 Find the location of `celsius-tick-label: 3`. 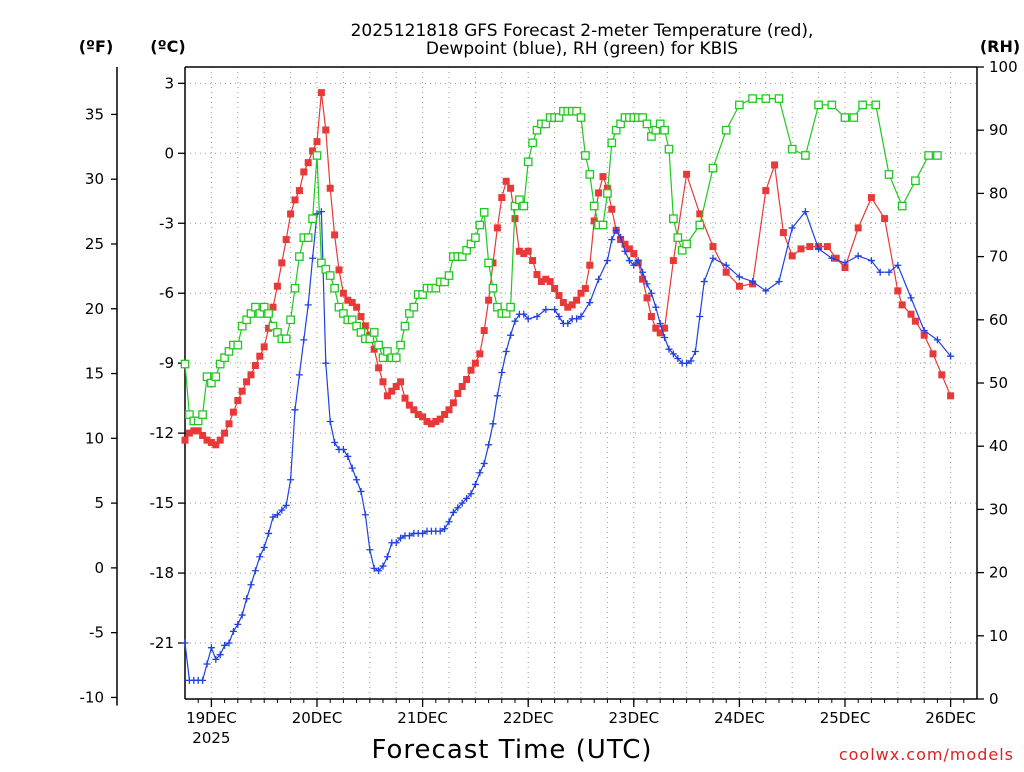

celsius-tick-label: 3 is located at coordinates (169, 83).